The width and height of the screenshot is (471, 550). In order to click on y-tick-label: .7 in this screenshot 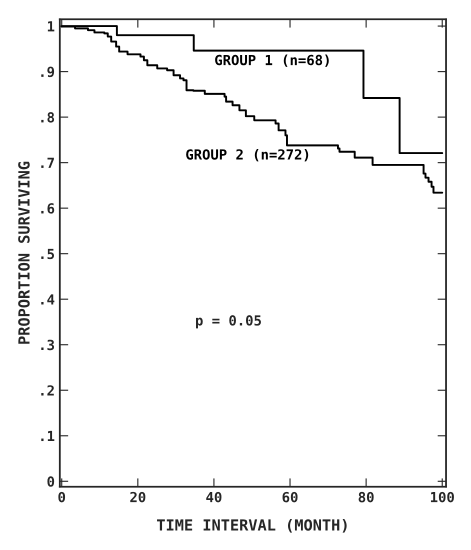, I will do `click(47, 163)`.